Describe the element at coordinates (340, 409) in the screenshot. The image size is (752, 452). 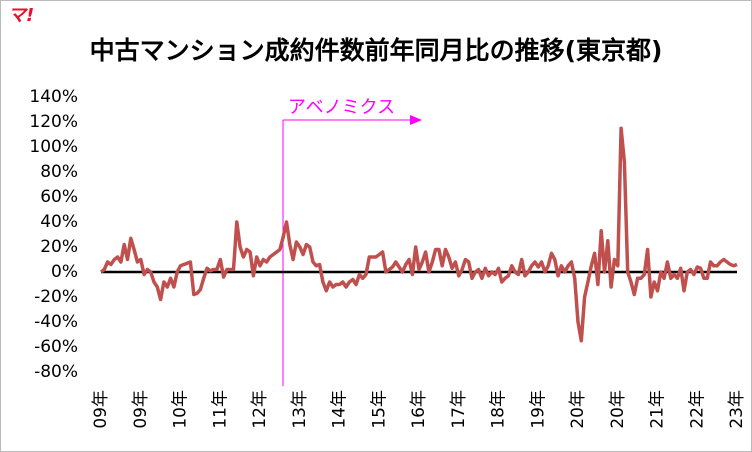
I see `x-tick-label: 14年` at that location.